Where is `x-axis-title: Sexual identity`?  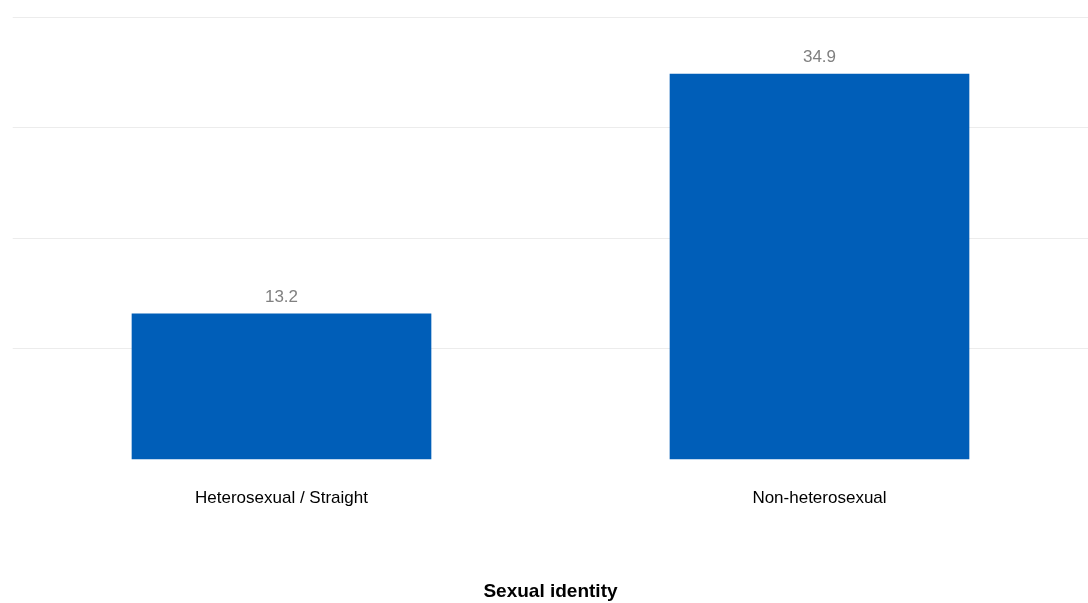 x-axis-title: Sexual identity is located at coordinates (550, 590).